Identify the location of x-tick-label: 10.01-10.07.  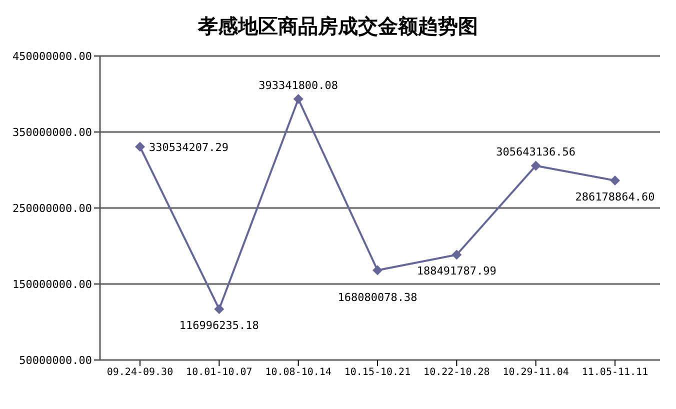
(219, 372).